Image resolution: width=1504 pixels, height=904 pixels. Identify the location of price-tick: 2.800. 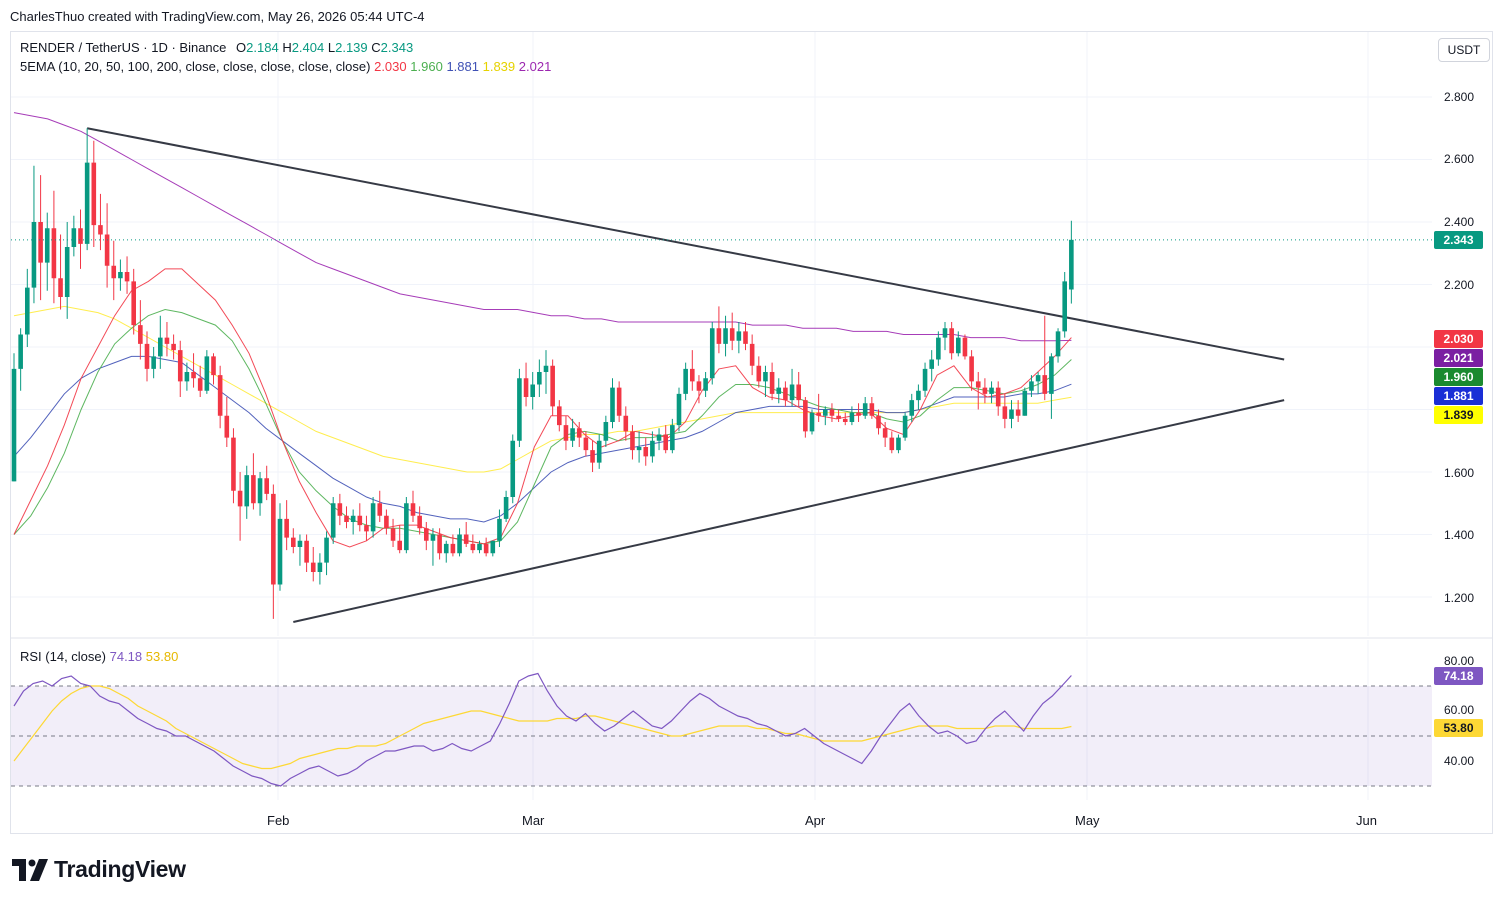
(1459, 97).